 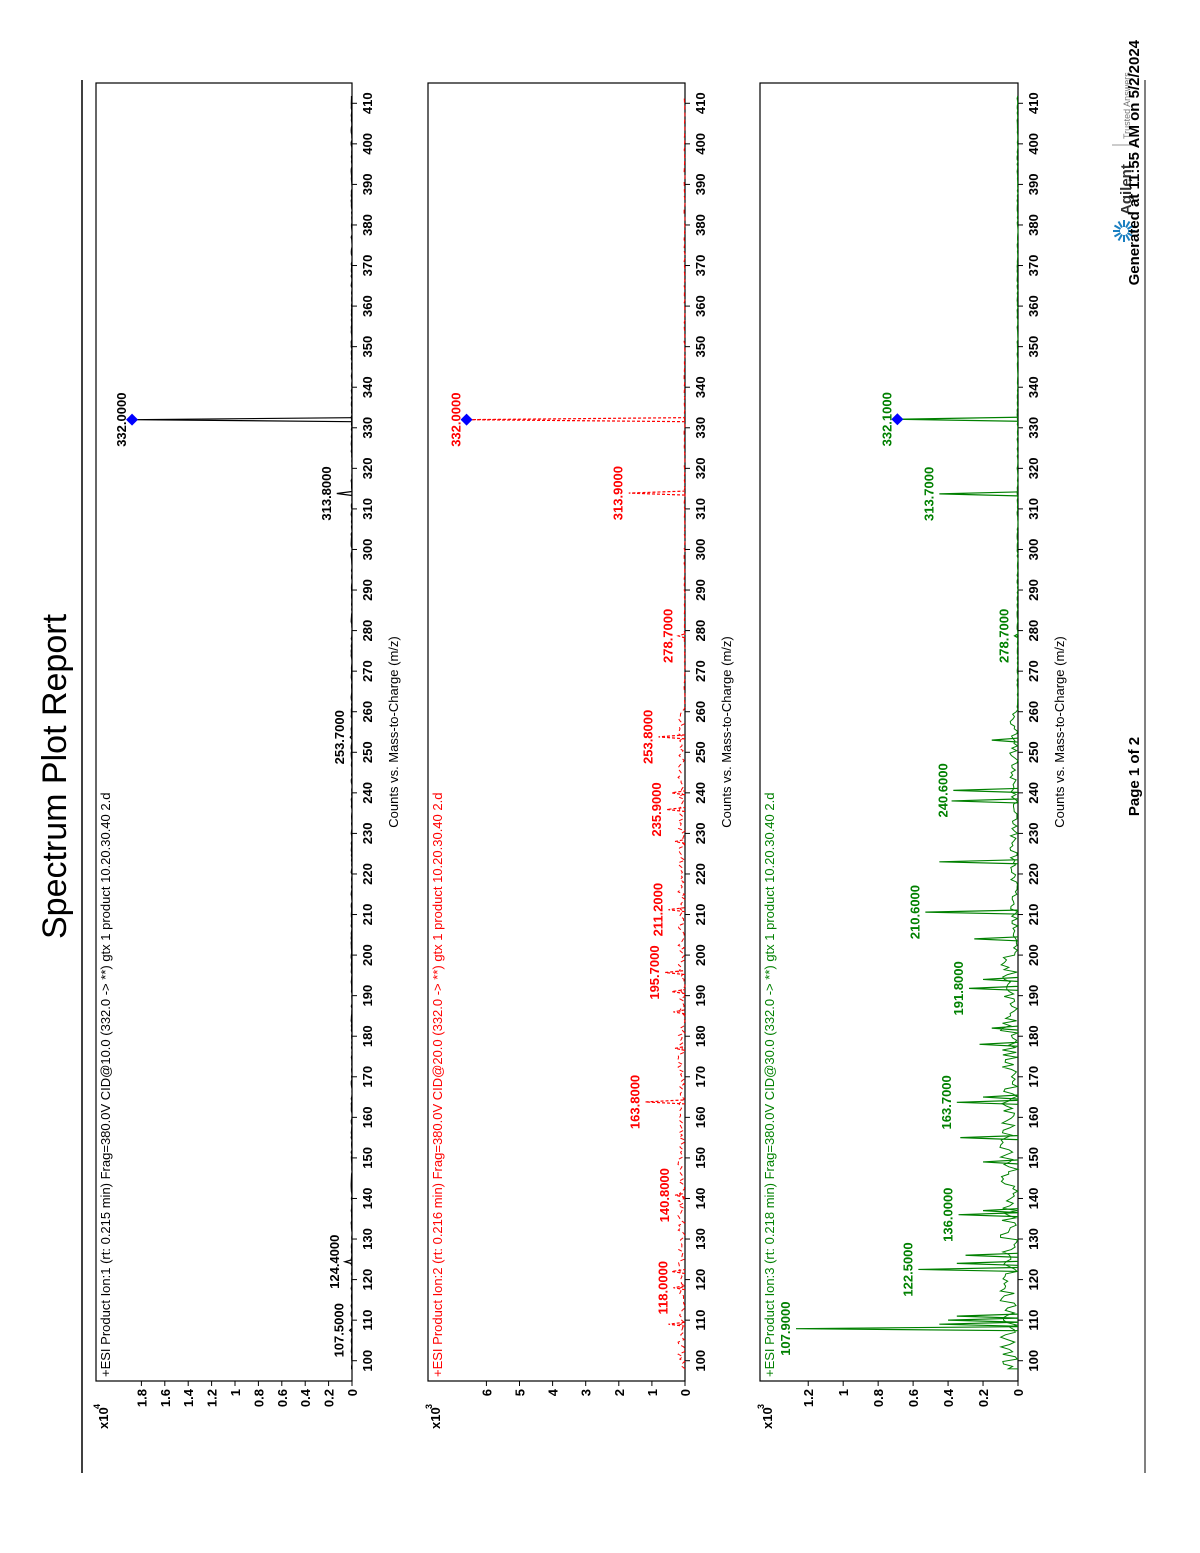 I want to click on peak-label: 191.8000, so click(x=958, y=988).